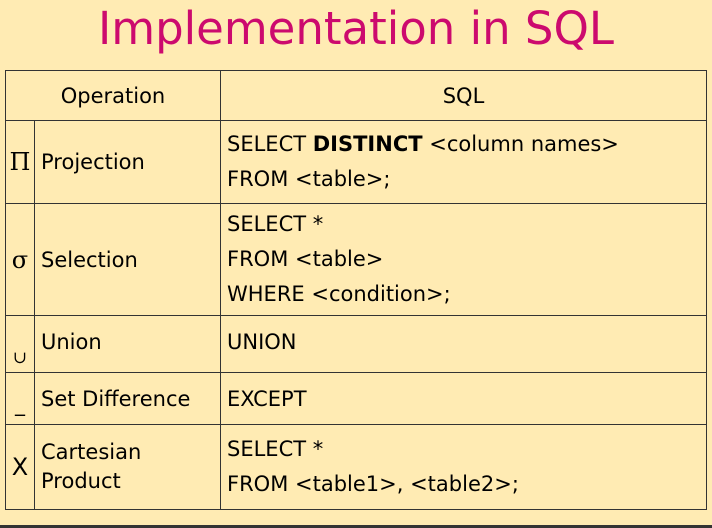  What do you see at coordinates (339, 294) in the screenshot?
I see `sql-line: WHERE <condition>;` at bounding box center [339, 294].